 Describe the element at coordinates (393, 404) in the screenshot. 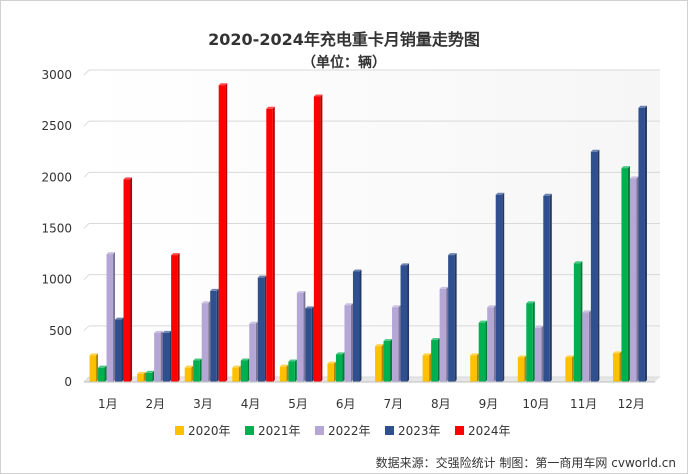

I see `x-tick-label: 7月` at that location.